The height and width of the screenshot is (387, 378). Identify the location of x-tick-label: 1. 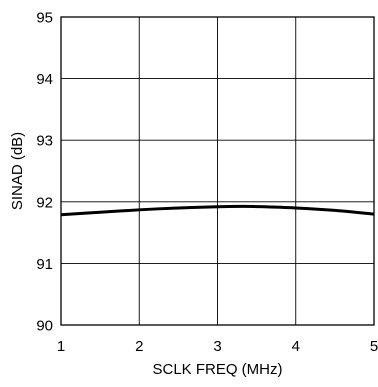
(61, 346).